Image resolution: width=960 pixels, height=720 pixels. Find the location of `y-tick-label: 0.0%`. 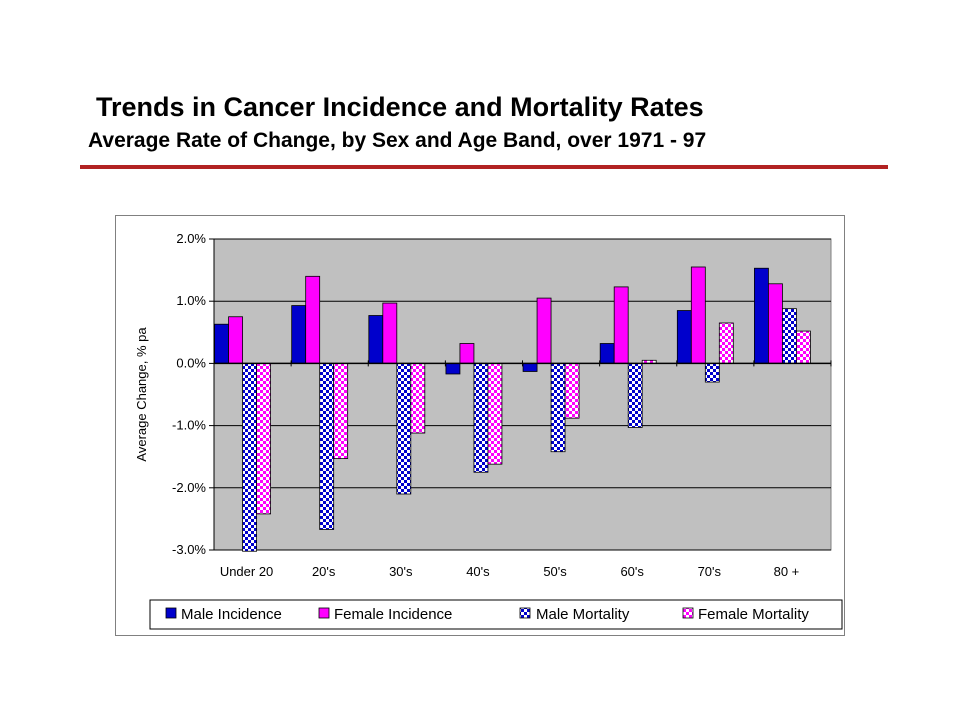

y-tick-label: 0.0% is located at coordinates (191, 362).